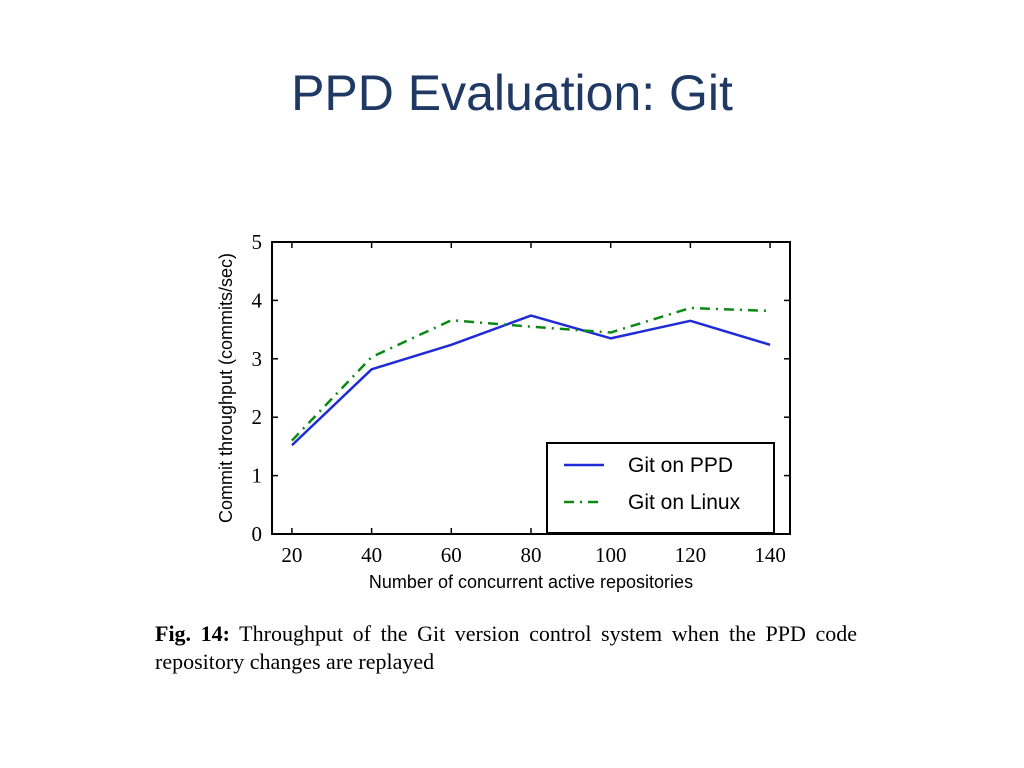 Image resolution: width=1024 pixels, height=768 pixels. What do you see at coordinates (257, 359) in the screenshot?
I see `y-tick-label: 3` at bounding box center [257, 359].